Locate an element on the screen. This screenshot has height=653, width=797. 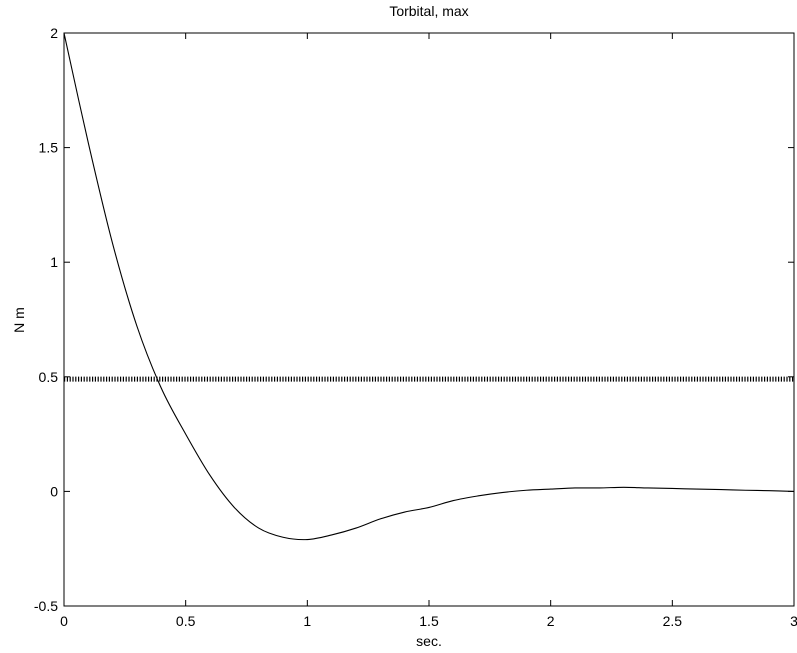
x-tick-label: 1 is located at coordinates (307, 621).